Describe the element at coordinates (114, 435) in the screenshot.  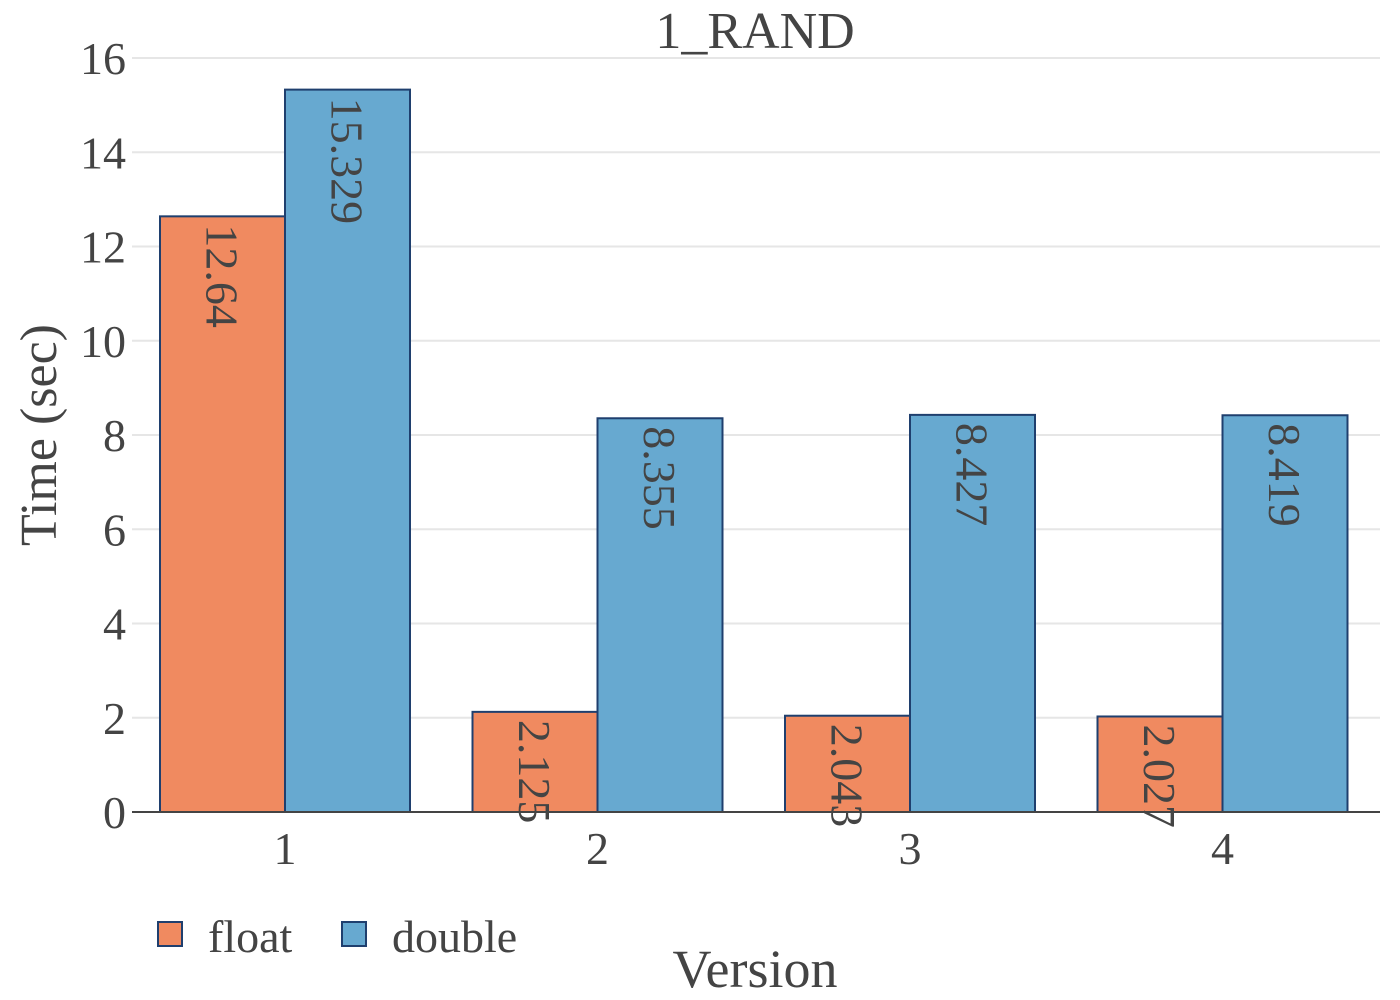
I see `y-tick-label: 8` at that location.